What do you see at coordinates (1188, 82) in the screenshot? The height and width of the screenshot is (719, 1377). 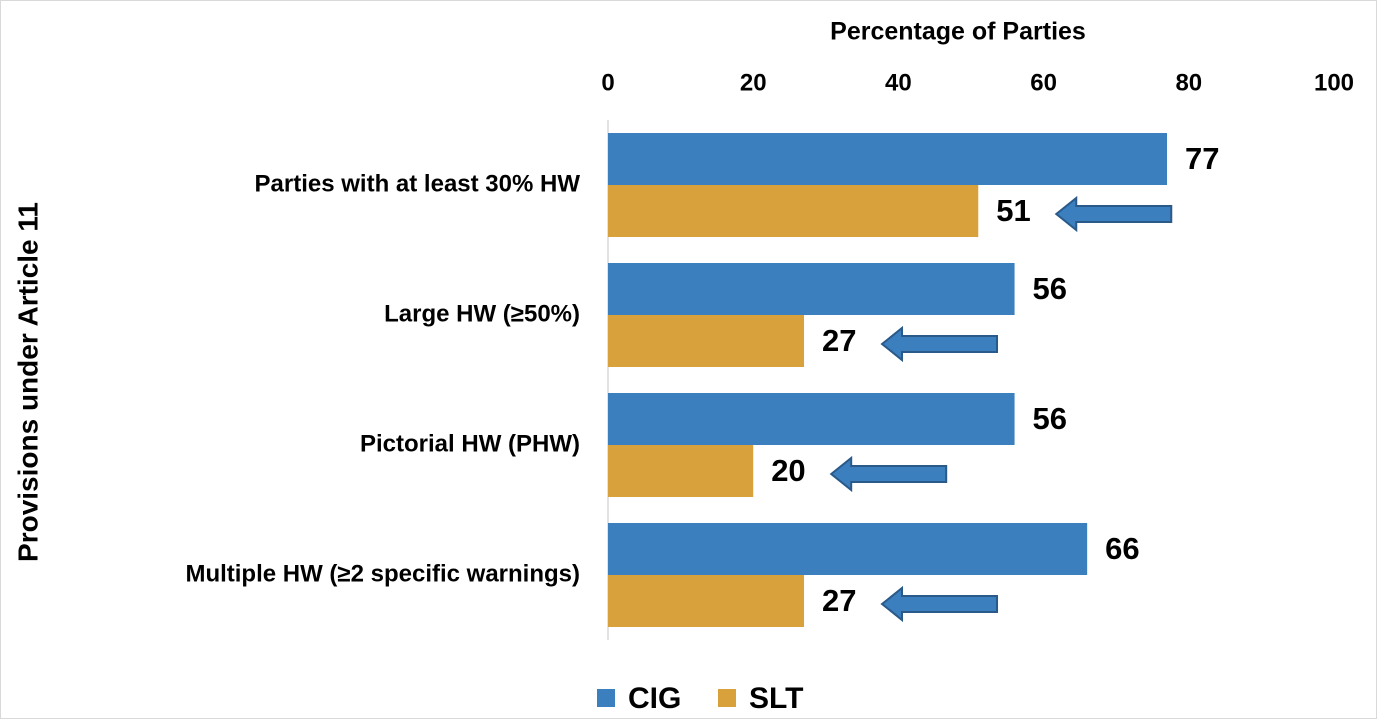 I see `x-tick-label: 80` at bounding box center [1188, 82].